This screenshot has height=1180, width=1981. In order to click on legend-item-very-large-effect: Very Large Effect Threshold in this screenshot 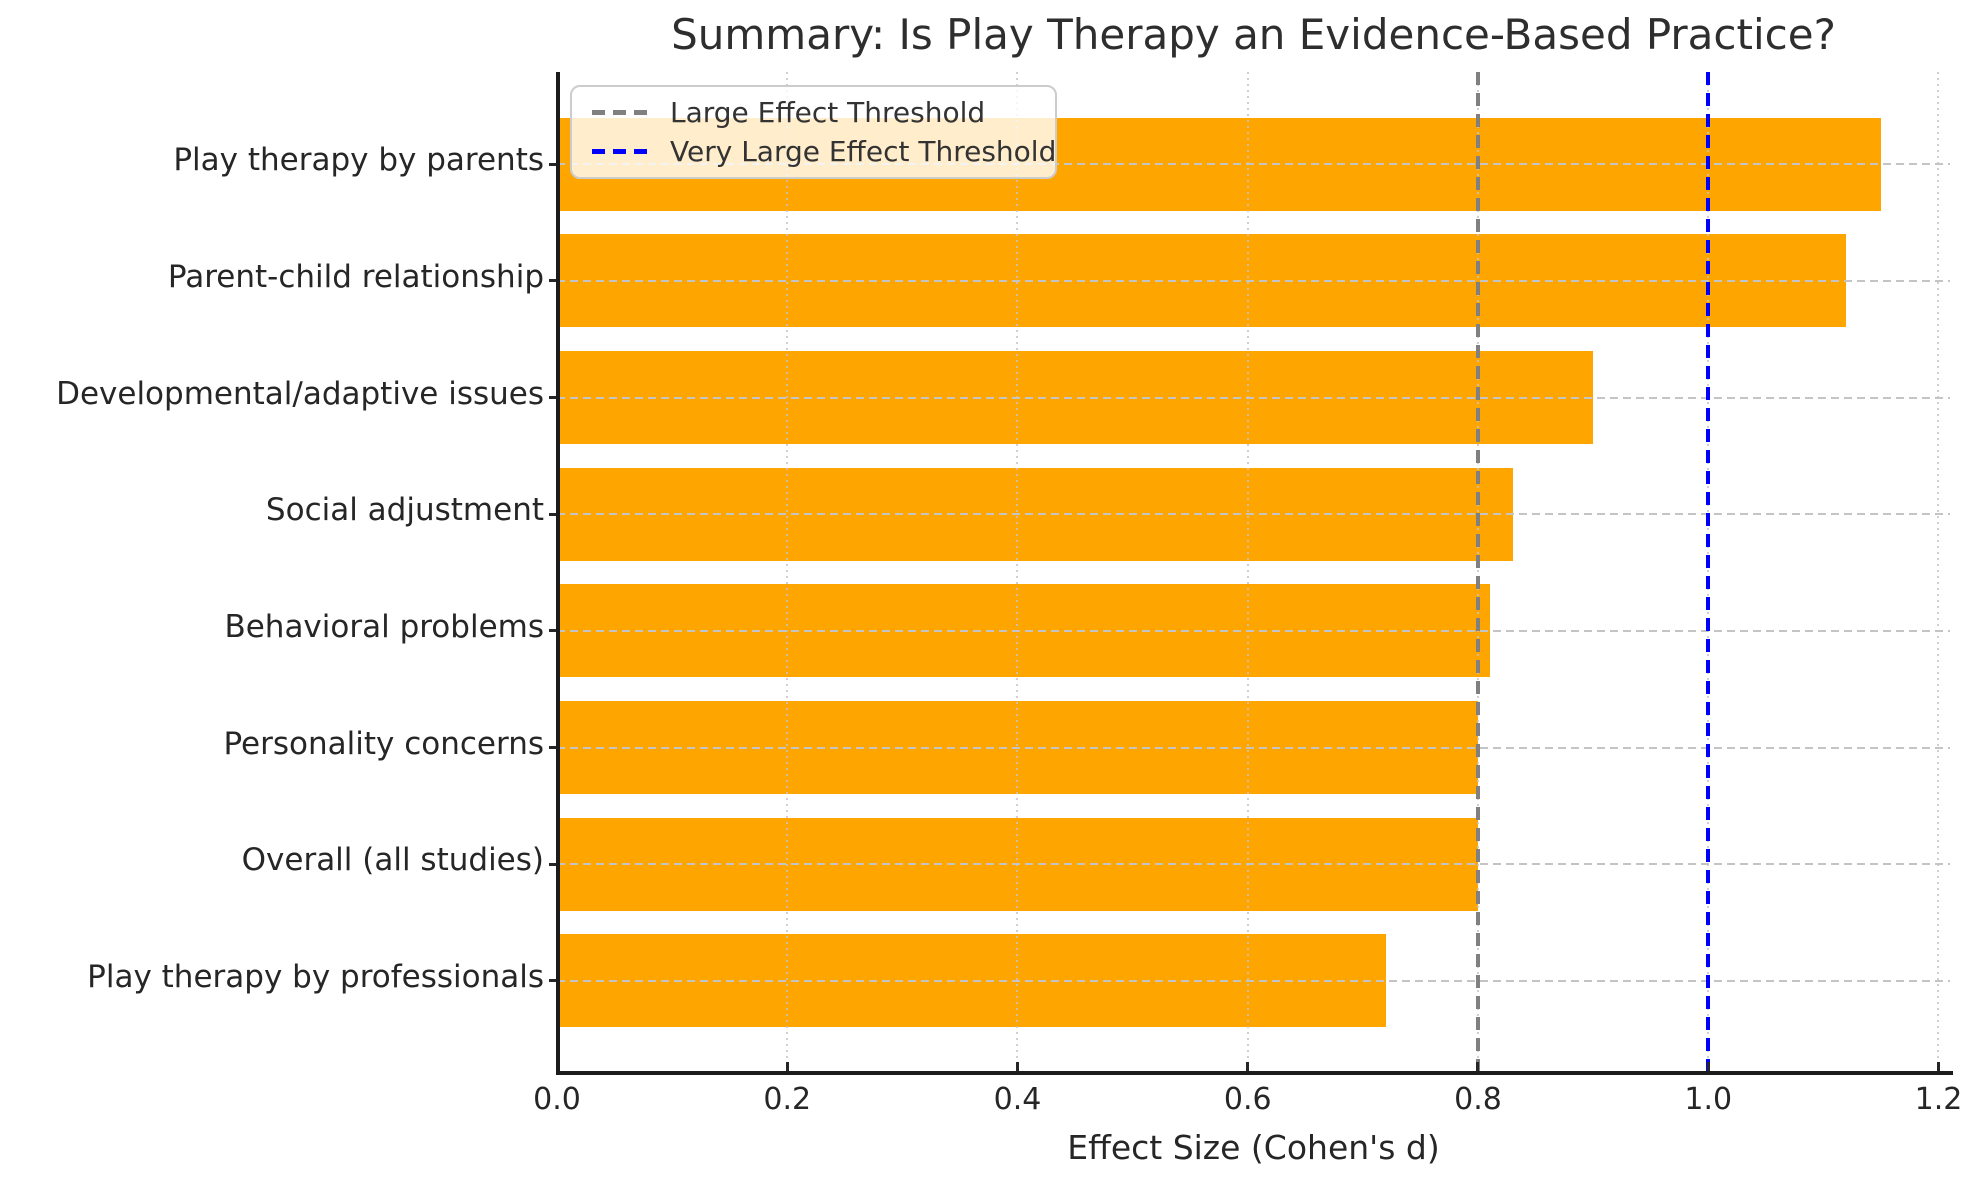, I will do `click(824, 151)`.